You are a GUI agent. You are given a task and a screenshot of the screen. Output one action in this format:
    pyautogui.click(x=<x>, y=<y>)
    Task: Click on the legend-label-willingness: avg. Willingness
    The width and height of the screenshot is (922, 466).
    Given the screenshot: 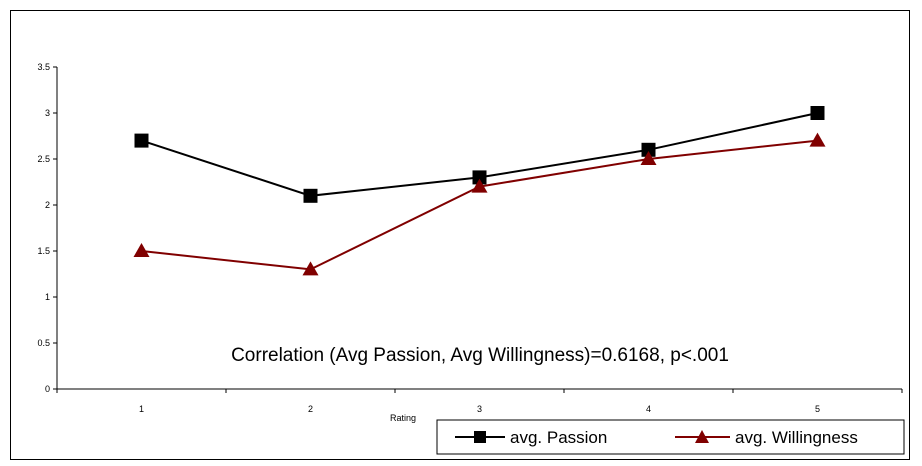 What is the action you would take?
    pyautogui.click(x=796, y=437)
    